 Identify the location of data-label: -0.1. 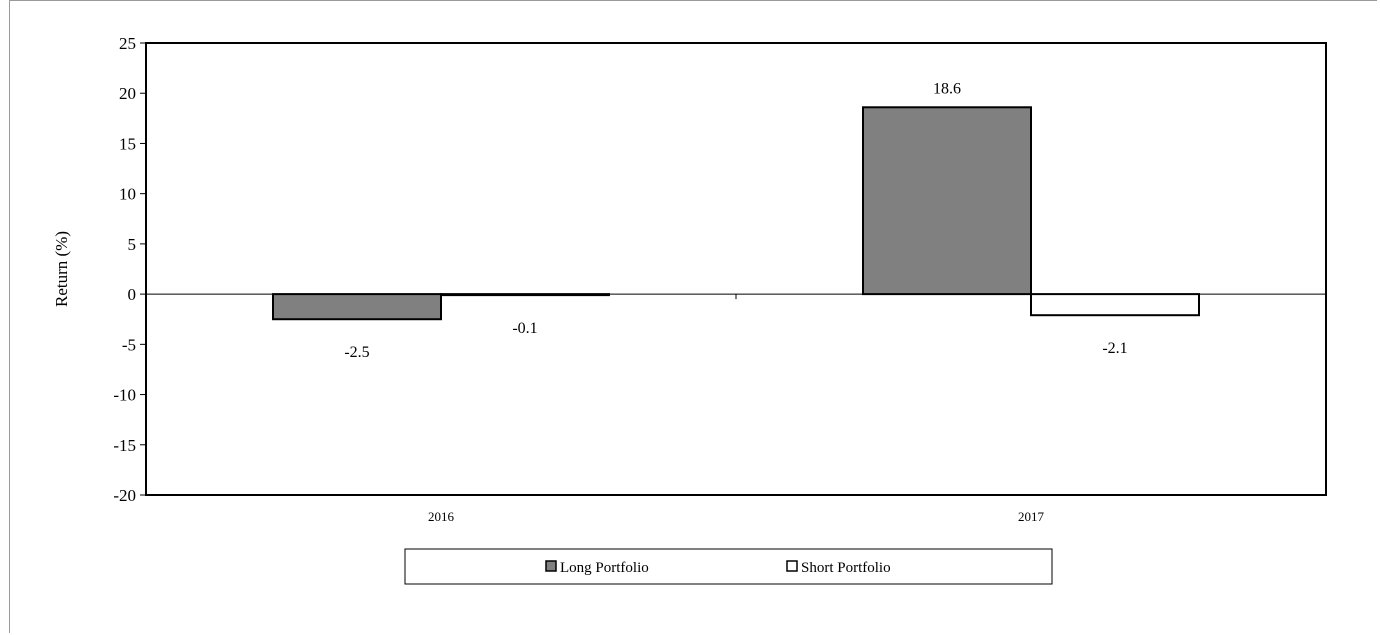
(524, 328).